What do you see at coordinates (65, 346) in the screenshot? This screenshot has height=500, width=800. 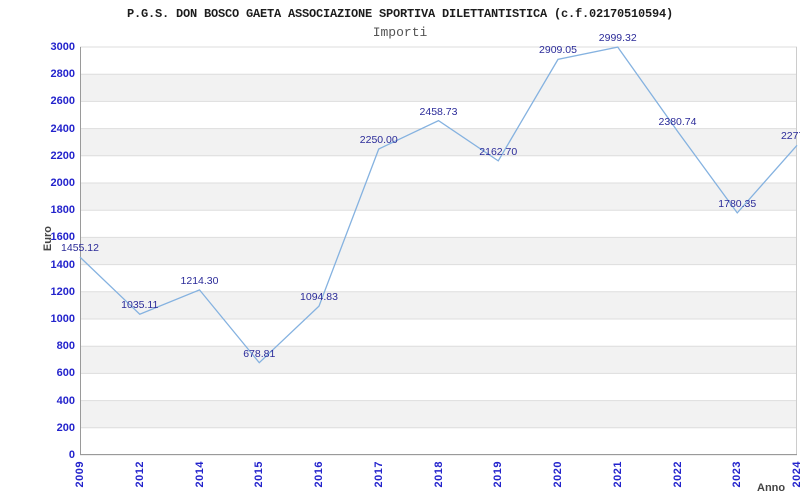 I see `y-tick-label: 800` at bounding box center [65, 346].